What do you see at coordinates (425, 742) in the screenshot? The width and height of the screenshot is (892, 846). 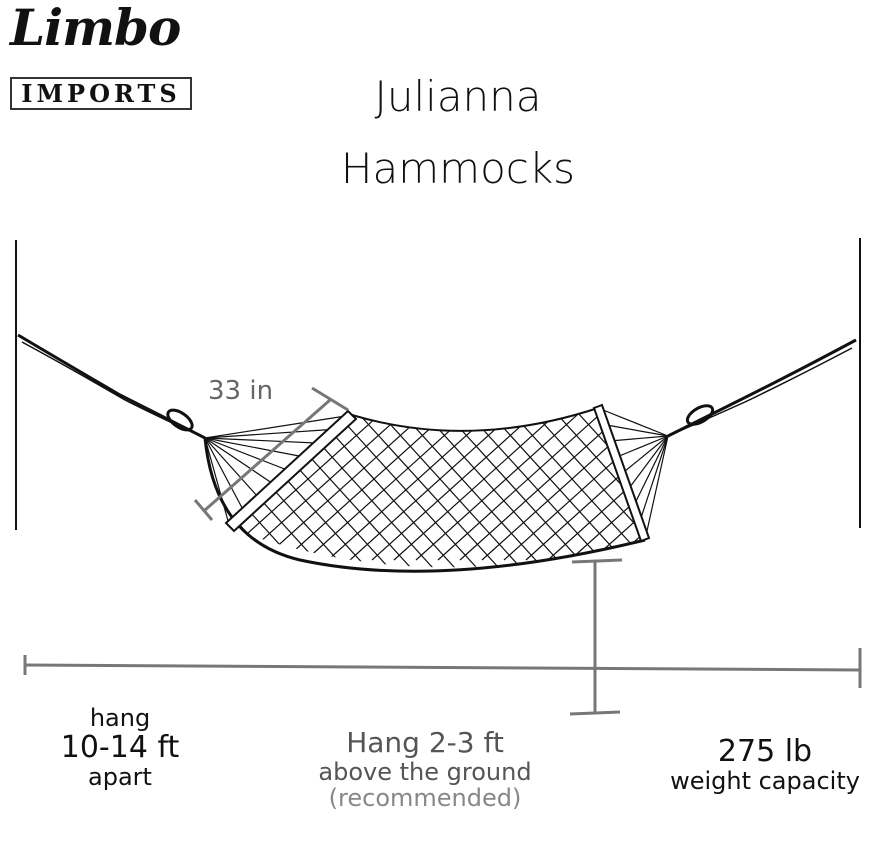 I see `spec-height-line-1: Hang 2-3 ft` at bounding box center [425, 742].